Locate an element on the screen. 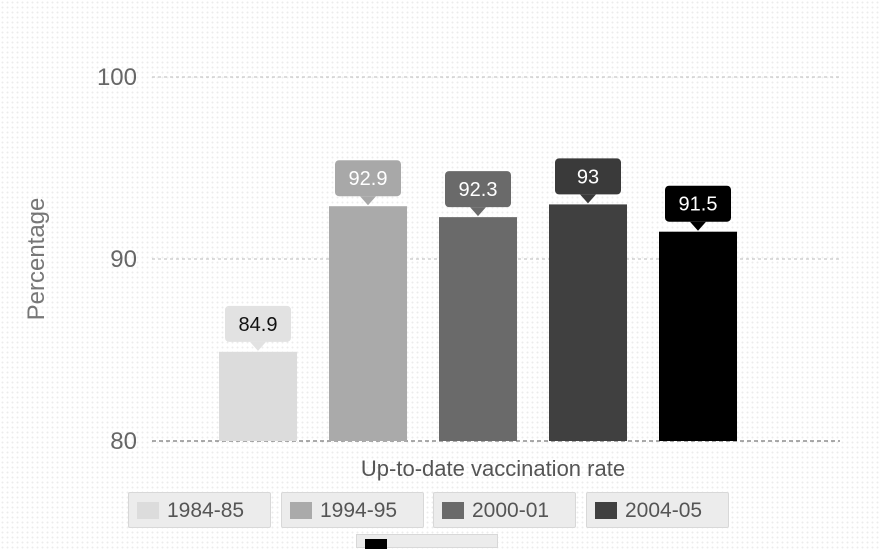  data-label-text: 93 is located at coordinates (588, 177).